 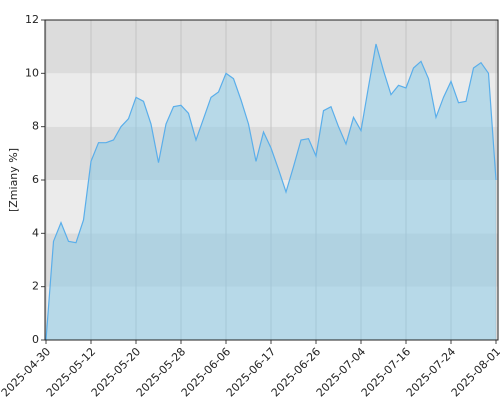 What do you see at coordinates (32, 19) in the screenshot?
I see `y-tick-label: 12` at bounding box center [32, 19].